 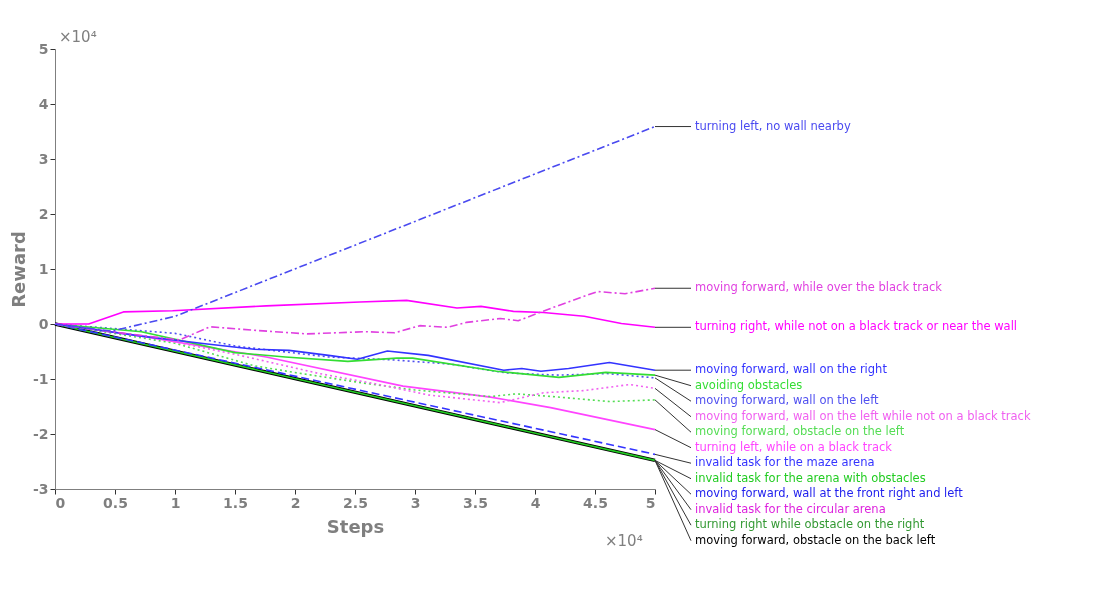 What do you see at coordinates (794, 446) in the screenshot?
I see `text: turning left, while on a black track` at bounding box center [794, 446].